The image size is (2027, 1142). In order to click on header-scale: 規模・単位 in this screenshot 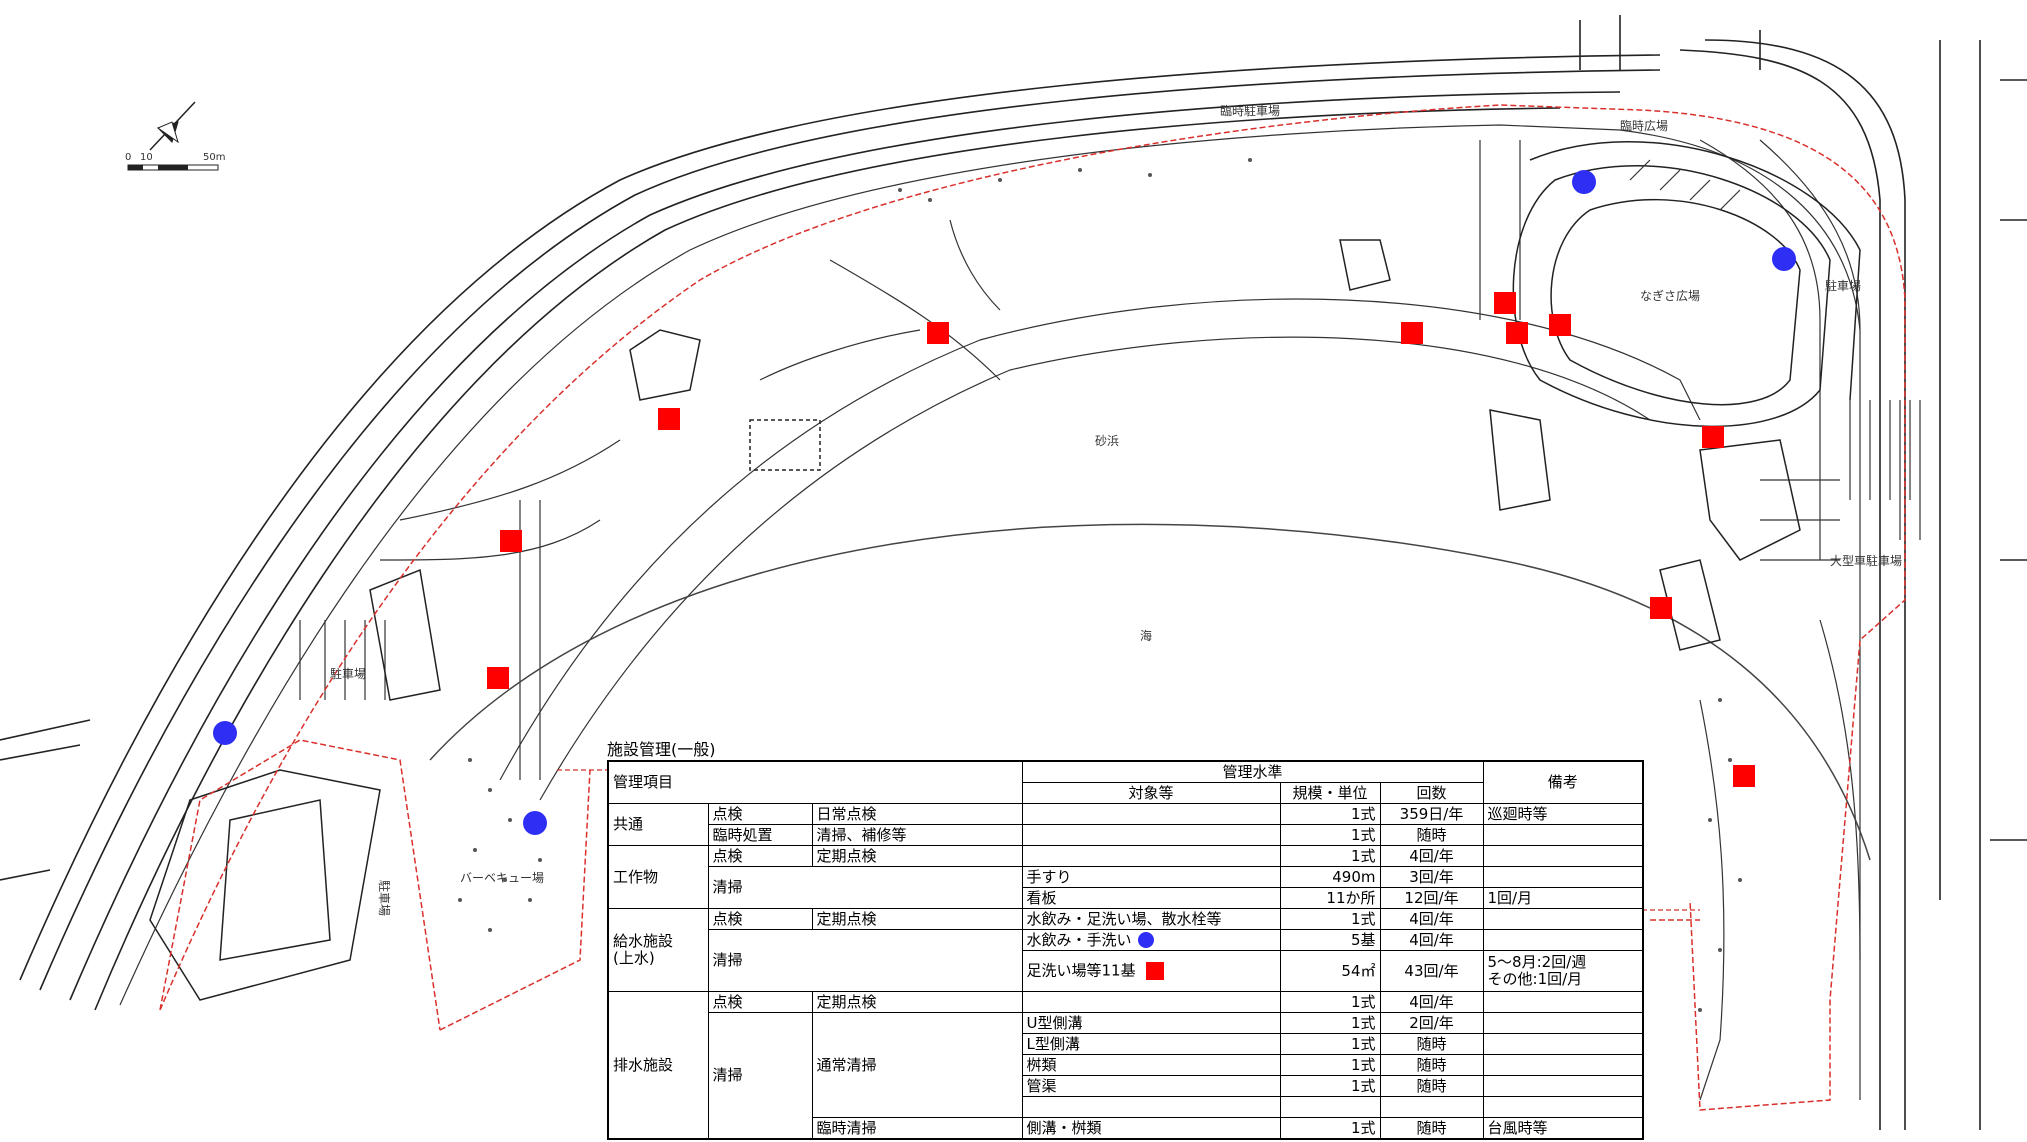, I will do `click(1330, 793)`.